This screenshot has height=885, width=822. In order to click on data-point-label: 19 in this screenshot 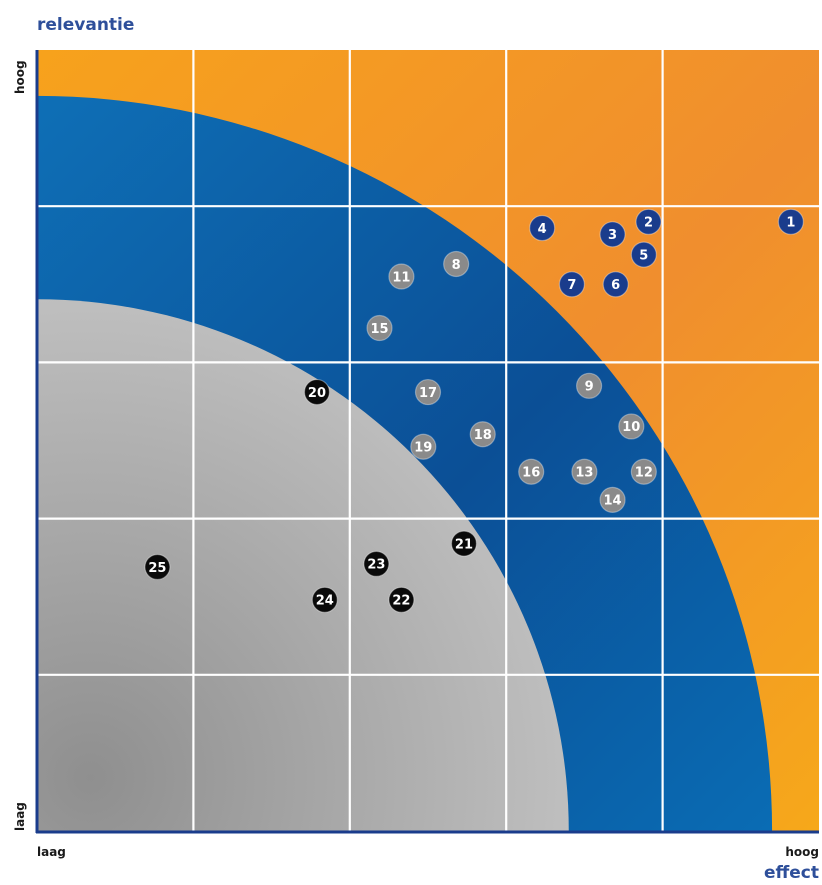, I will do `click(423, 448)`.